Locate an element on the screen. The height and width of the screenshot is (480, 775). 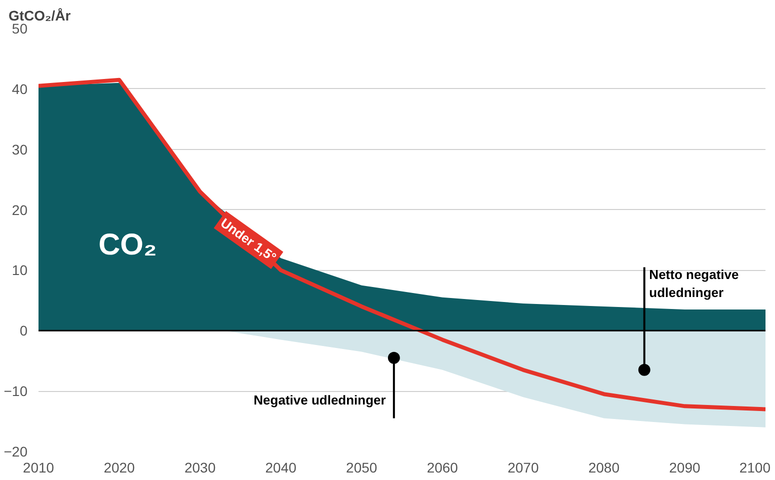
y-tick-label: 50 is located at coordinates (20, 28).